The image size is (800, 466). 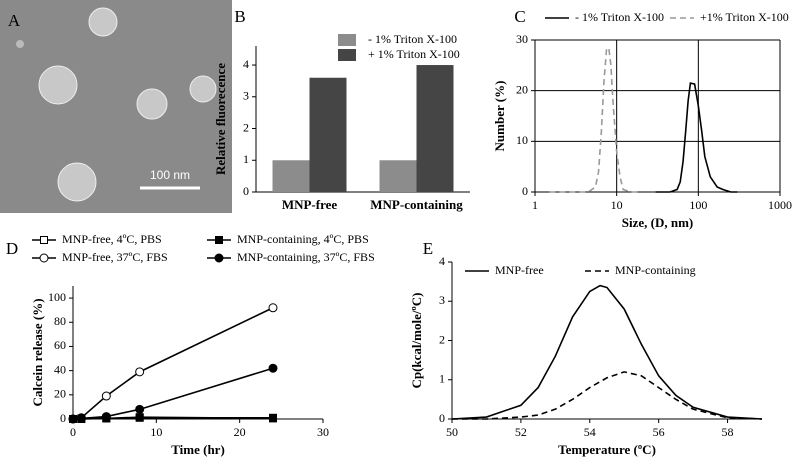 What do you see at coordinates (744, 17) in the screenshot?
I see `legend-label: +1% Triton X-100` at bounding box center [744, 17].